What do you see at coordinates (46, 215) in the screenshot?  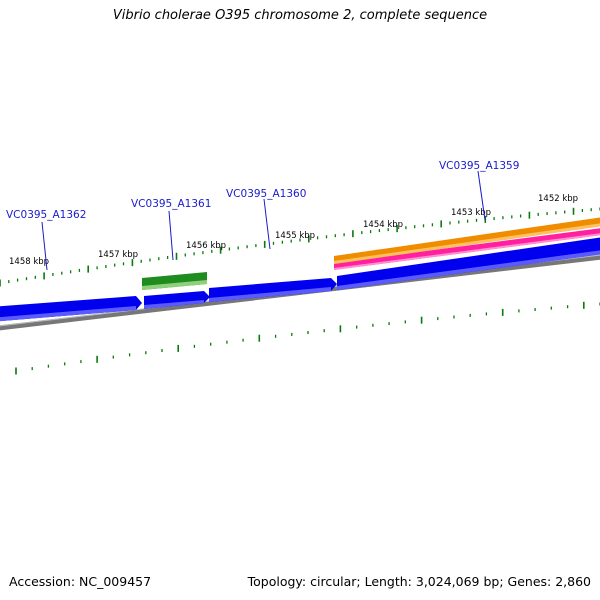 I see `gene-label-VC0395_A1362: VC0395_A1362` at bounding box center [46, 215].